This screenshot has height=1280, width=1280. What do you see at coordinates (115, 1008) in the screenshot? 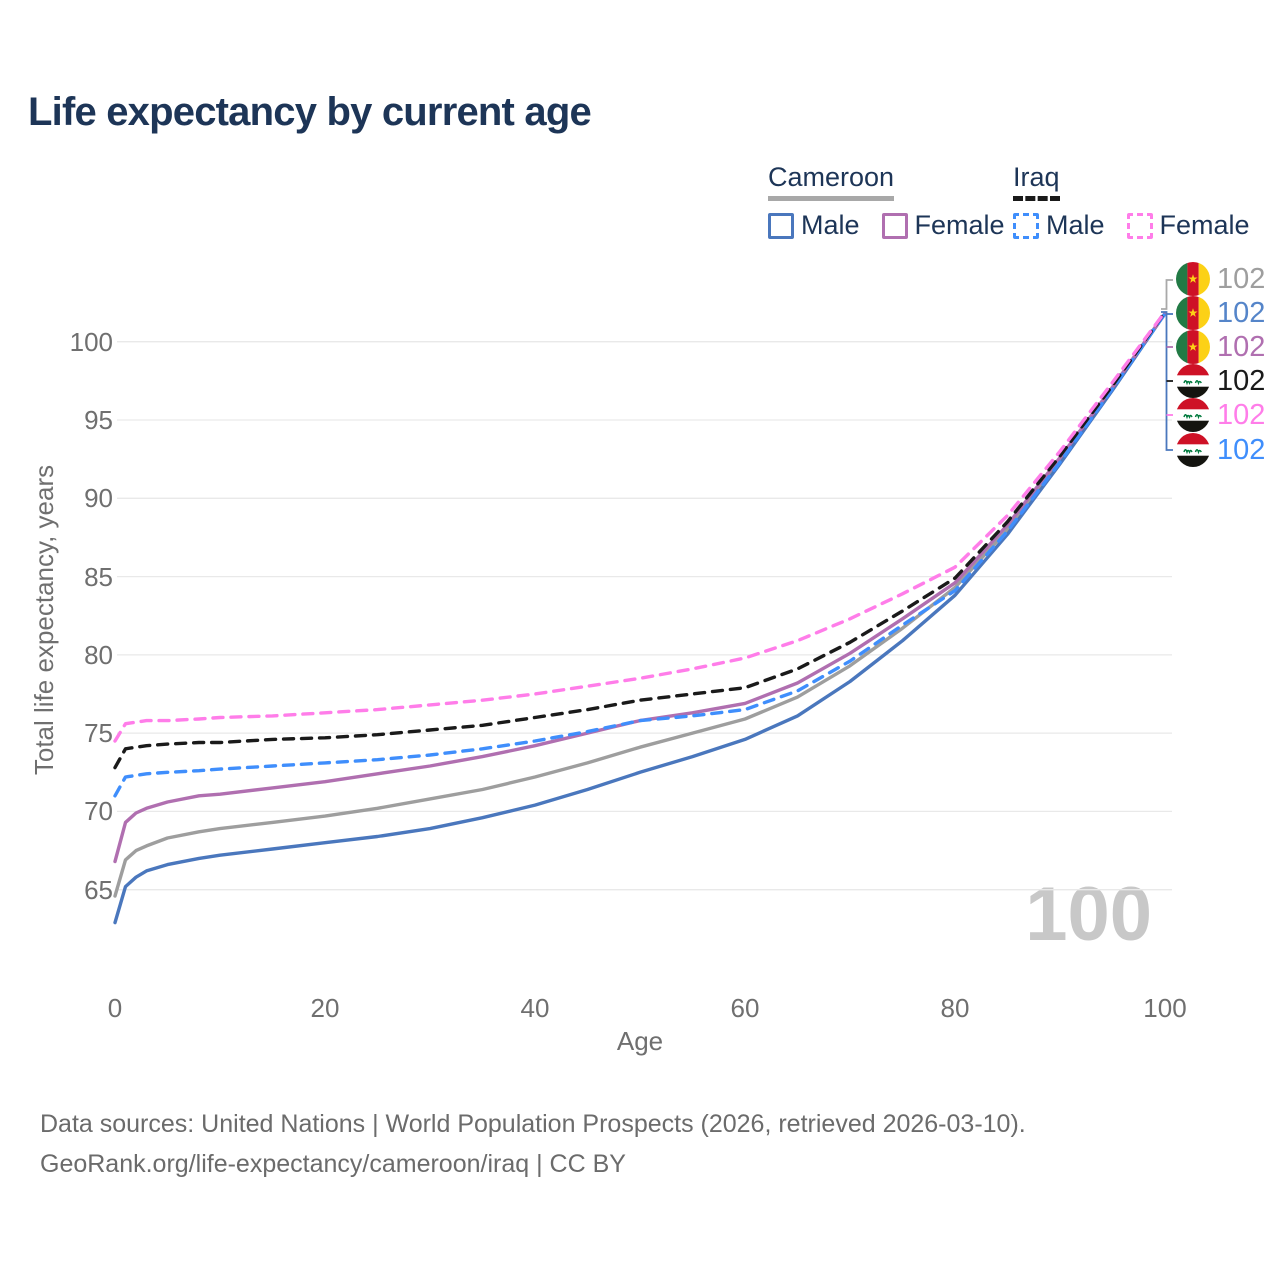
I see `x-tick-0: 0` at bounding box center [115, 1008].